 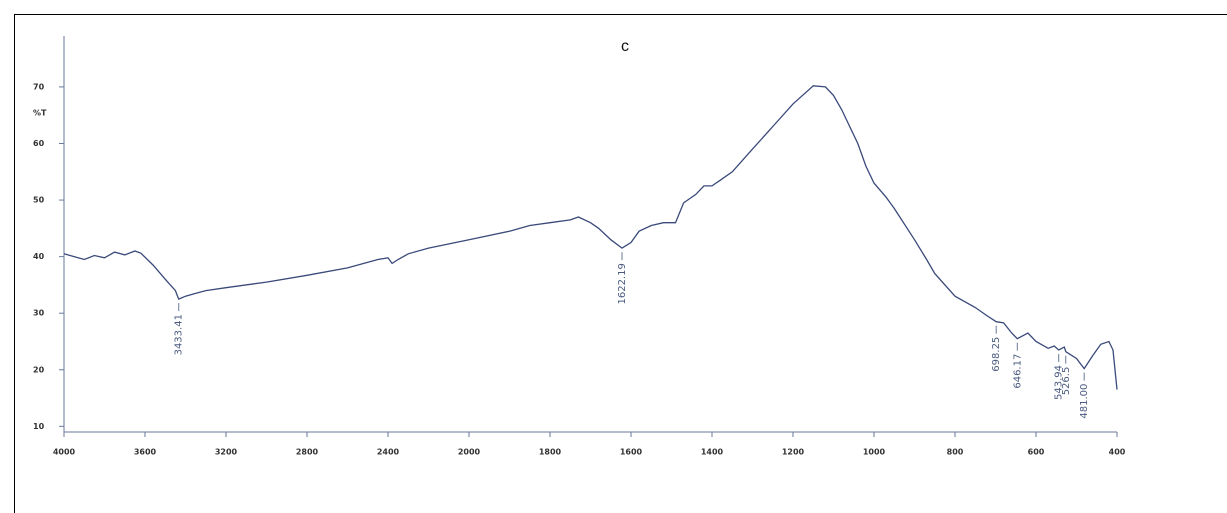 What do you see at coordinates (40, 113) in the screenshot?
I see `y-axis-label: %T` at bounding box center [40, 113].